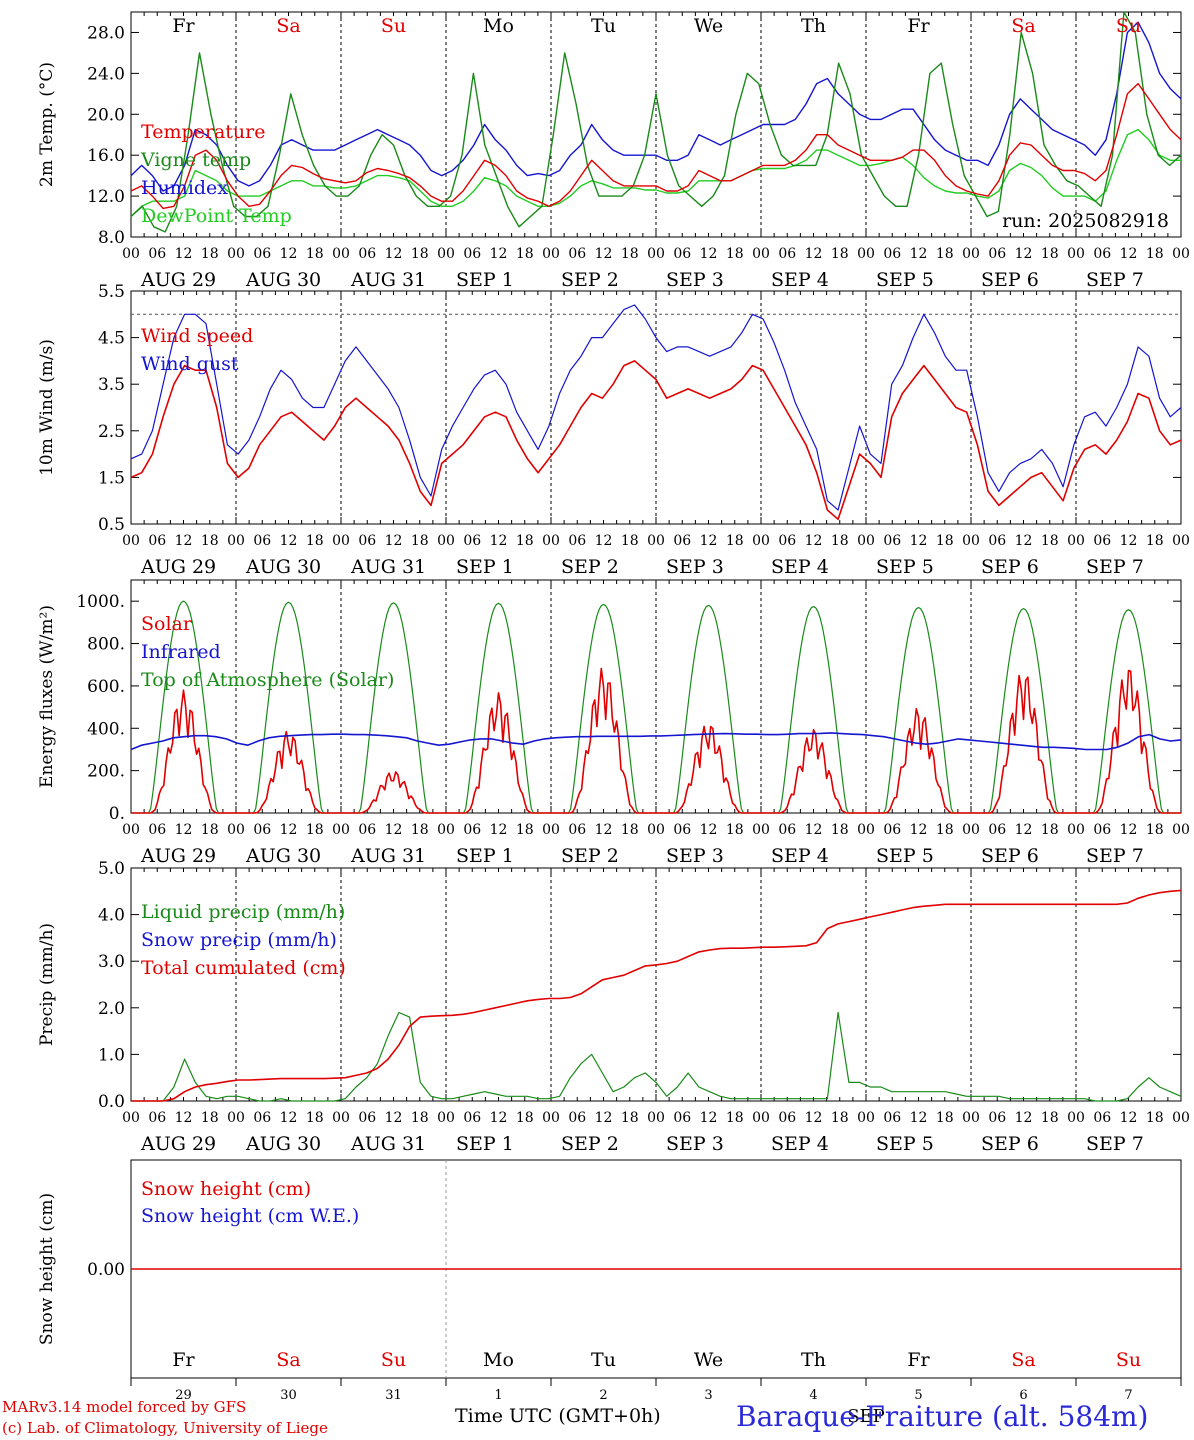  Describe the element at coordinates (656, 440) in the screenshot. I see `series-wind-speed` at that location.